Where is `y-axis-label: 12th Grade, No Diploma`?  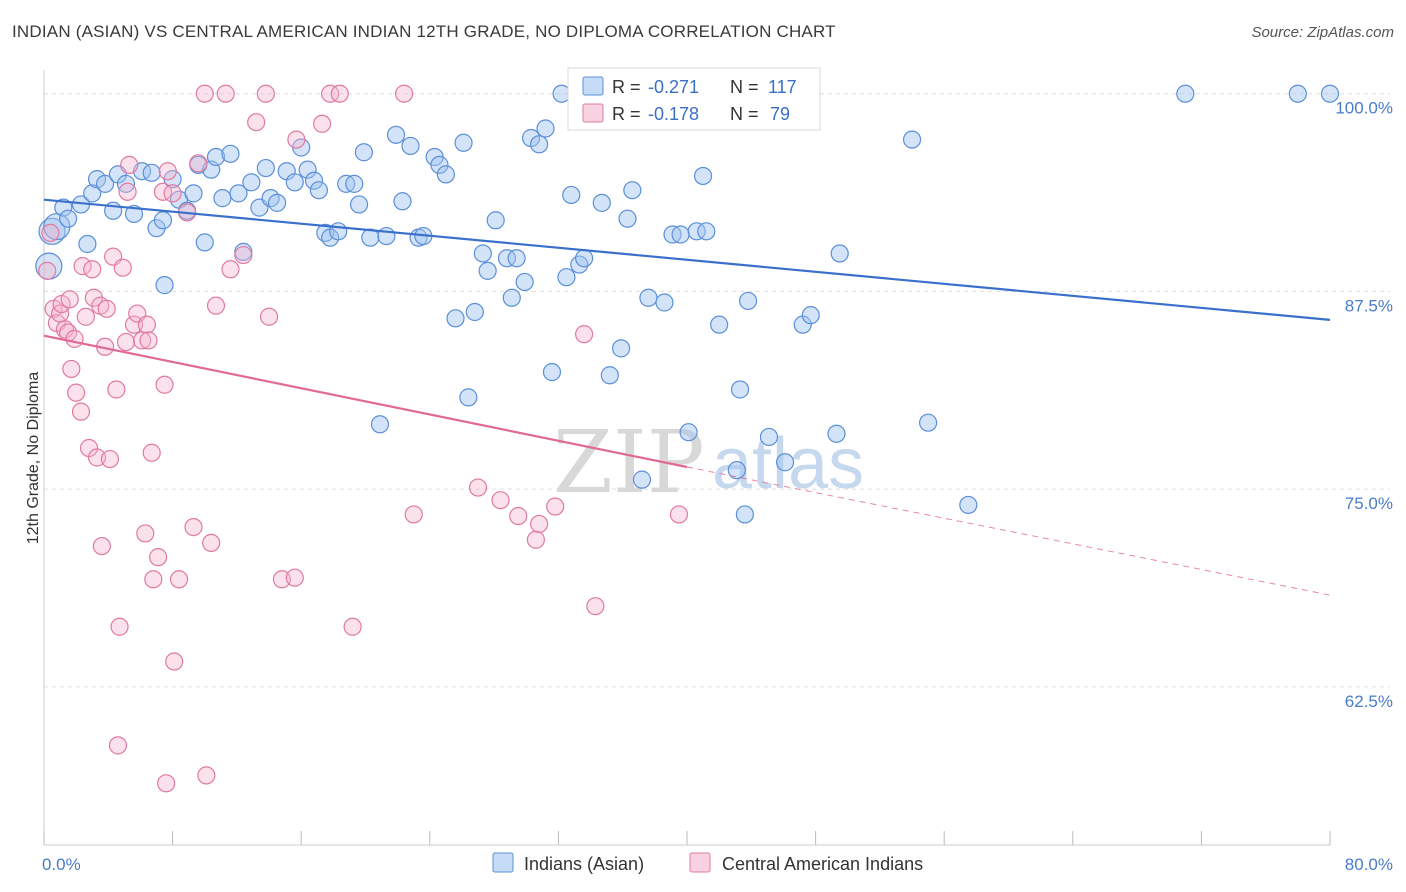 y-axis-label: 12th Grade, No Diploma is located at coordinates (33, 458).